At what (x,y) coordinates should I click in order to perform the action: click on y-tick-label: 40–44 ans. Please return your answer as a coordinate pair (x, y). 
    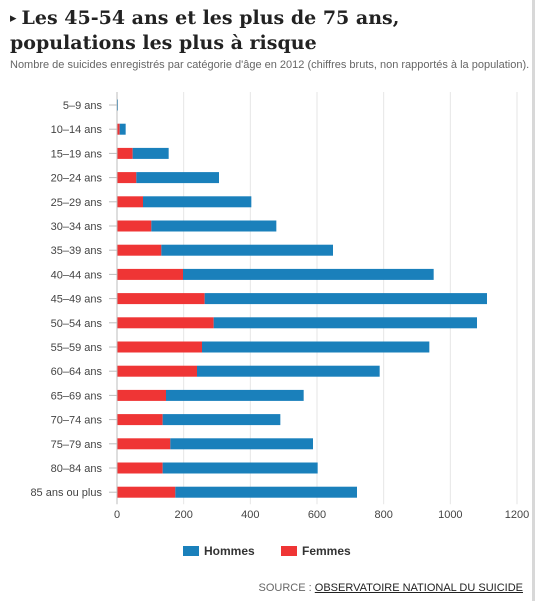
    Looking at the image, I should click on (77, 275).